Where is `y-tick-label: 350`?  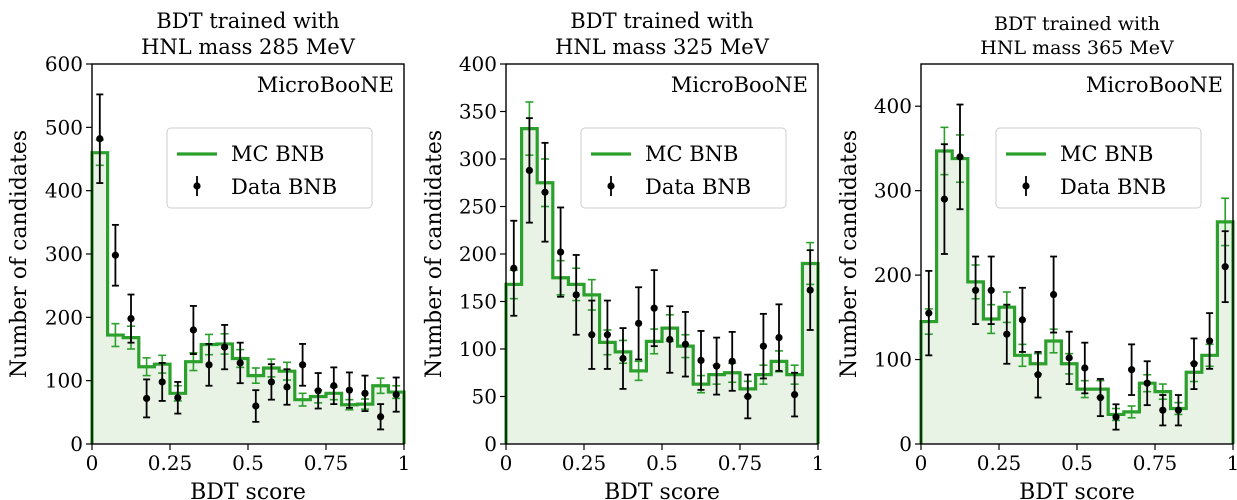 y-tick-label: 350 is located at coordinates (478, 112).